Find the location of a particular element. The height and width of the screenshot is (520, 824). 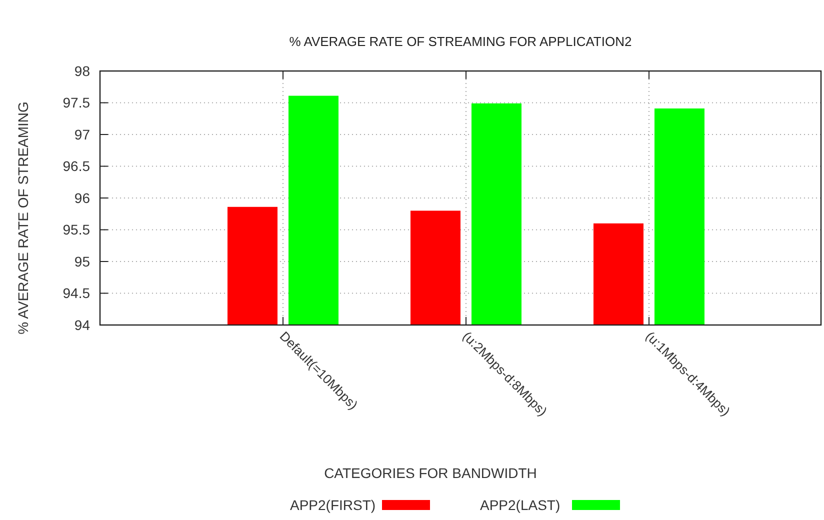

x-axis-title: CATEGORIES FOR BANDWIDTH is located at coordinates (430, 473).